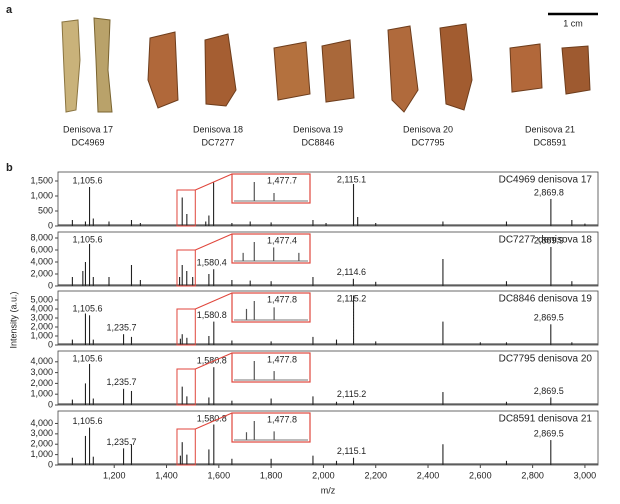  Describe the element at coordinates (114, 475) in the screenshot. I see `x-tick-label: 1,200` at that location.